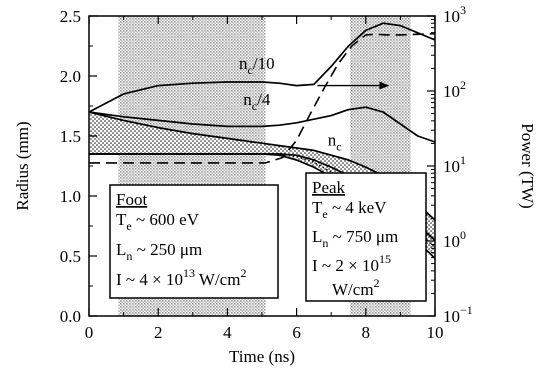  I want to click on foot-box-frame, so click(194, 241).